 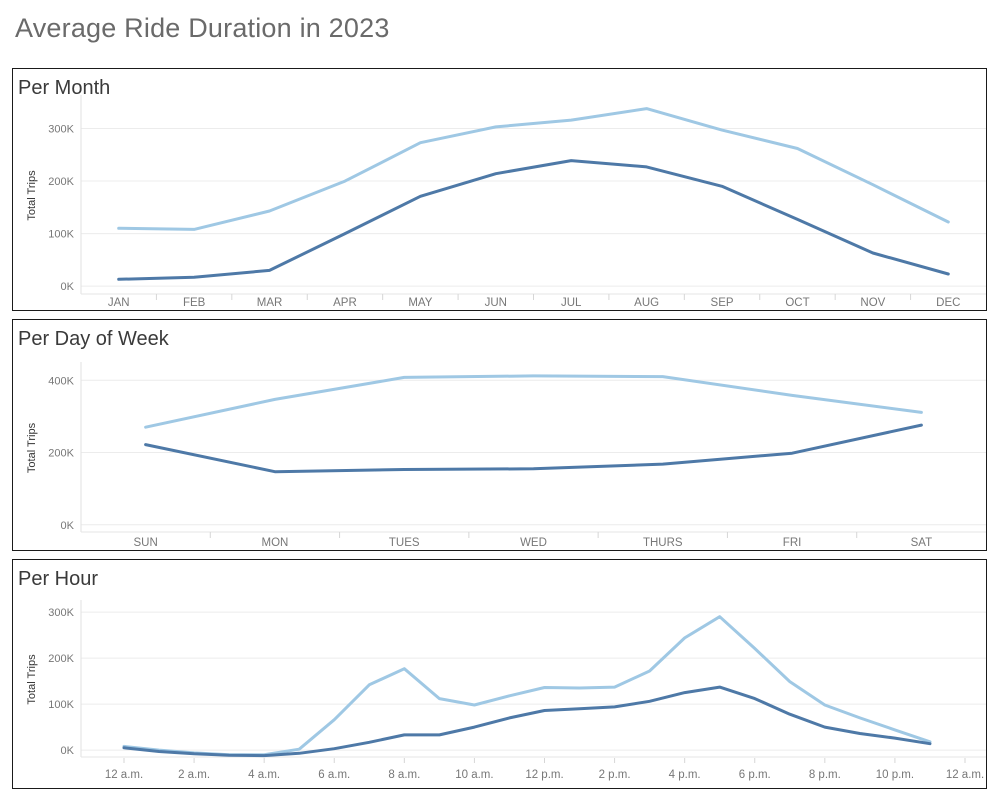 What do you see at coordinates (270, 303) in the screenshot?
I see `x-tick-label: MAR` at bounding box center [270, 303].